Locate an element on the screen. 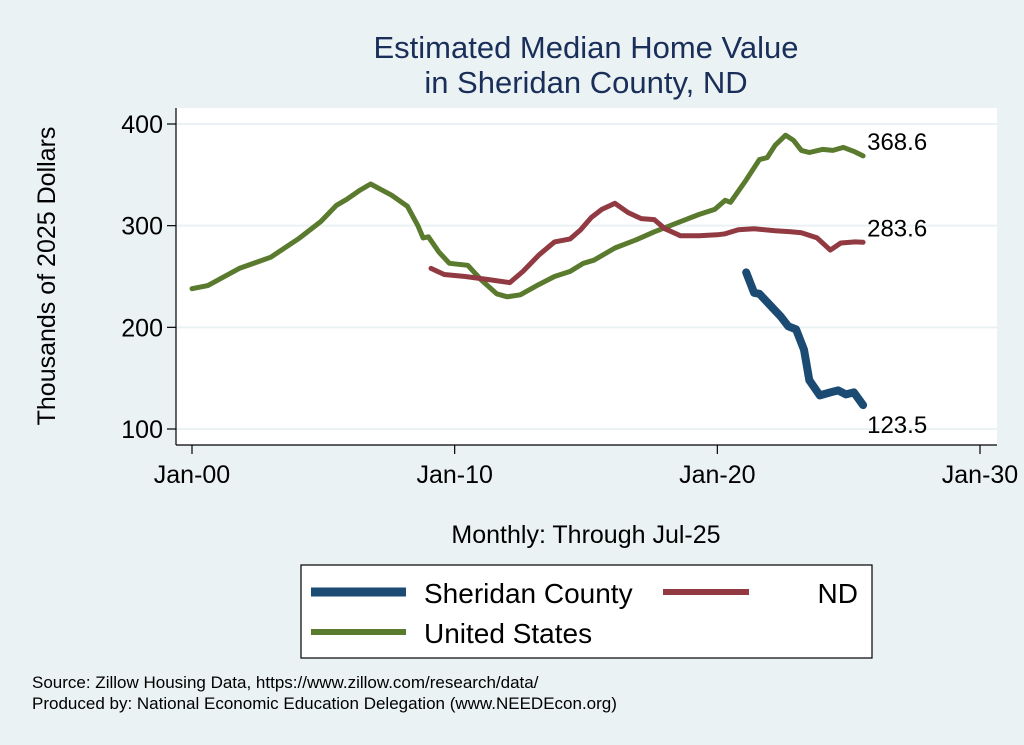 Image resolution: width=1024 pixels, height=745 pixels. x-tick-label: Jan-30 is located at coordinates (980, 475).